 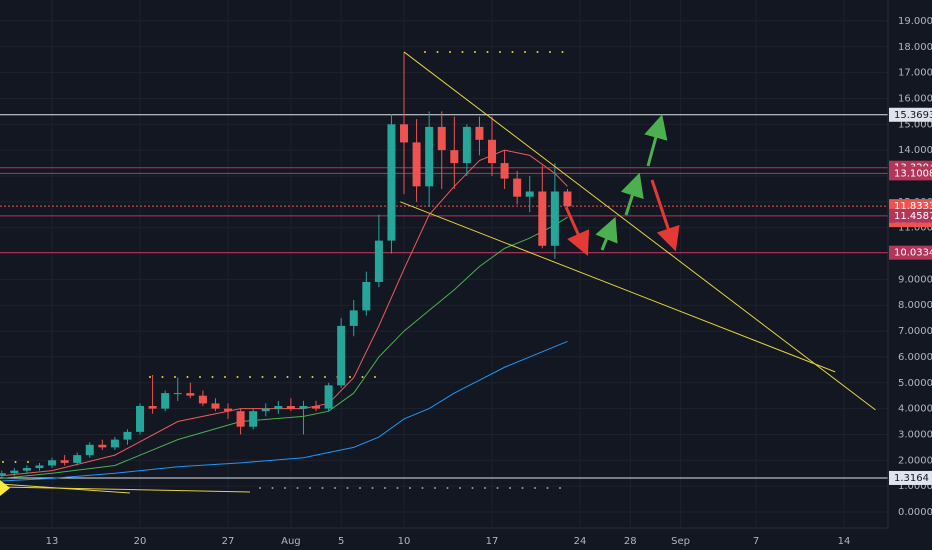 I want to click on y-tick-label: 1.0000, so click(x=915, y=486).